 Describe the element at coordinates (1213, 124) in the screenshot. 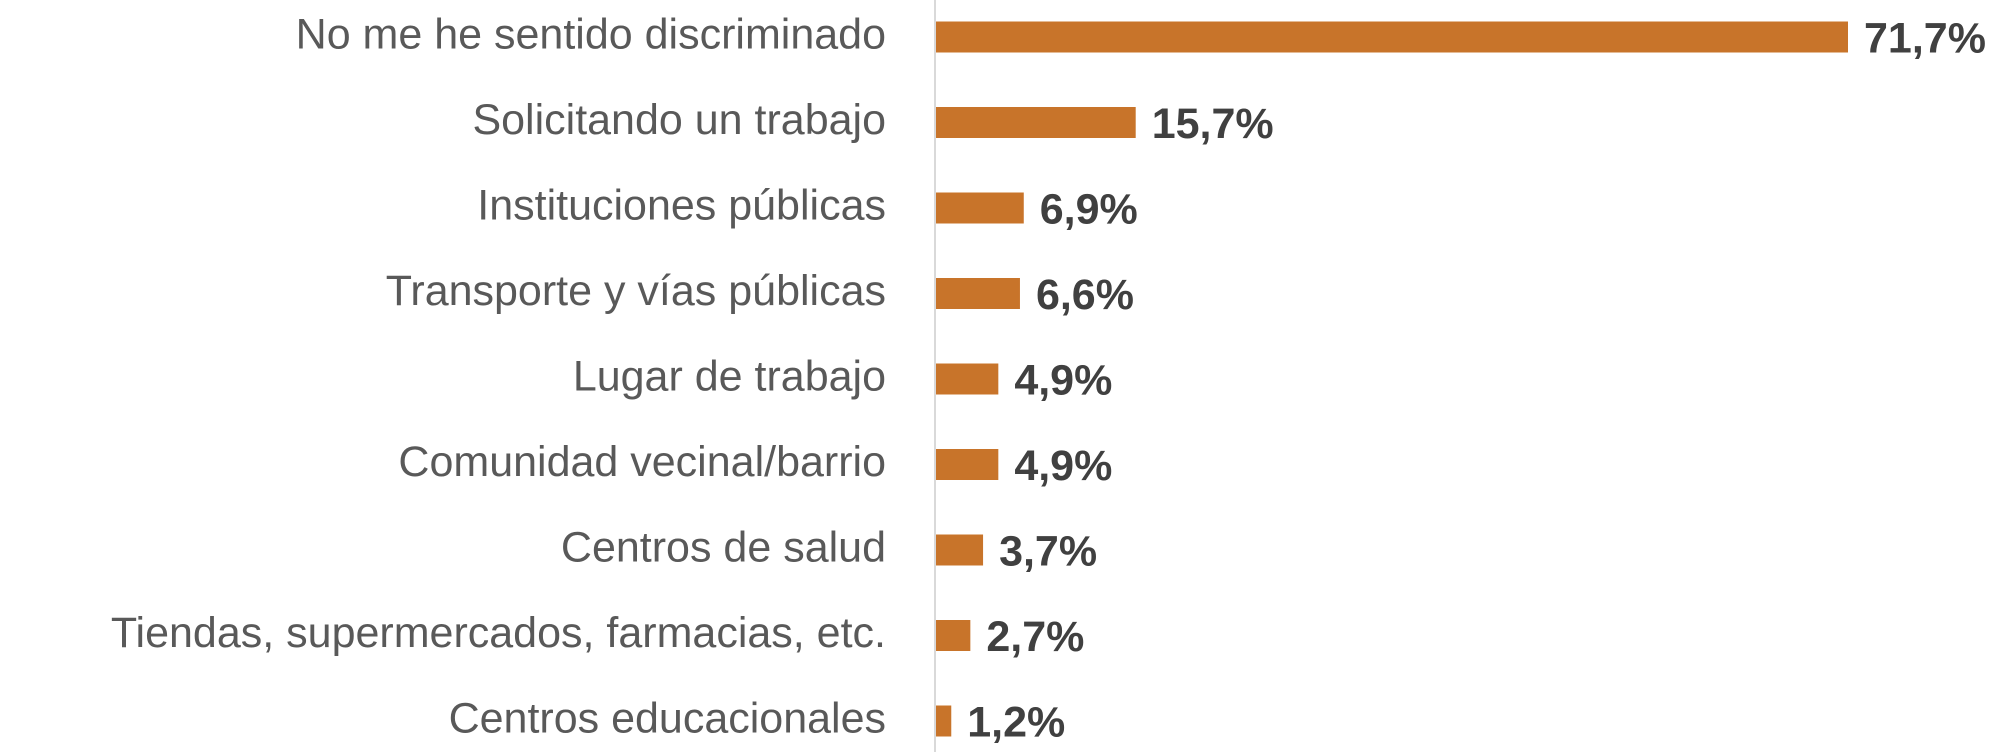

I see `value-label: 15,7%` at that location.